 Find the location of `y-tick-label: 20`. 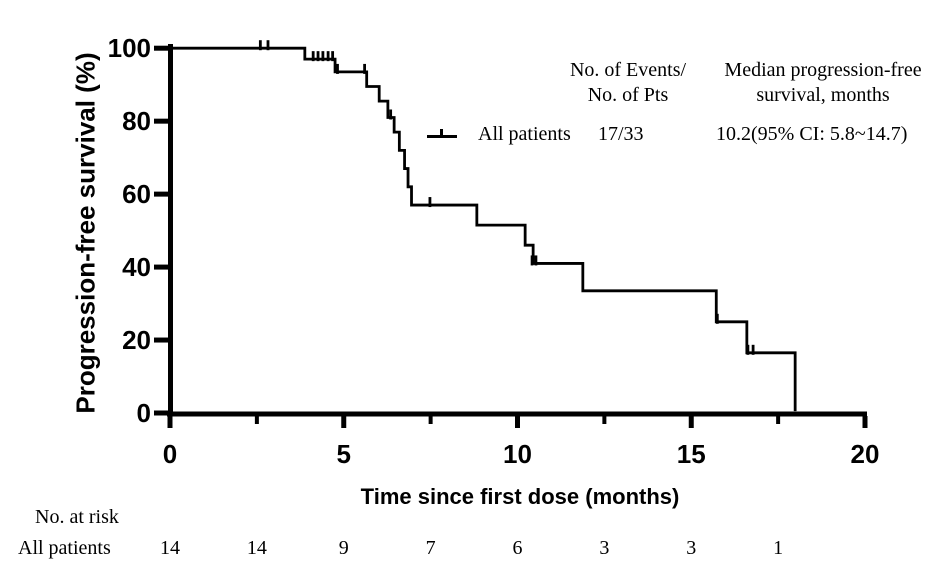

y-tick-label: 20 is located at coordinates (136, 340).